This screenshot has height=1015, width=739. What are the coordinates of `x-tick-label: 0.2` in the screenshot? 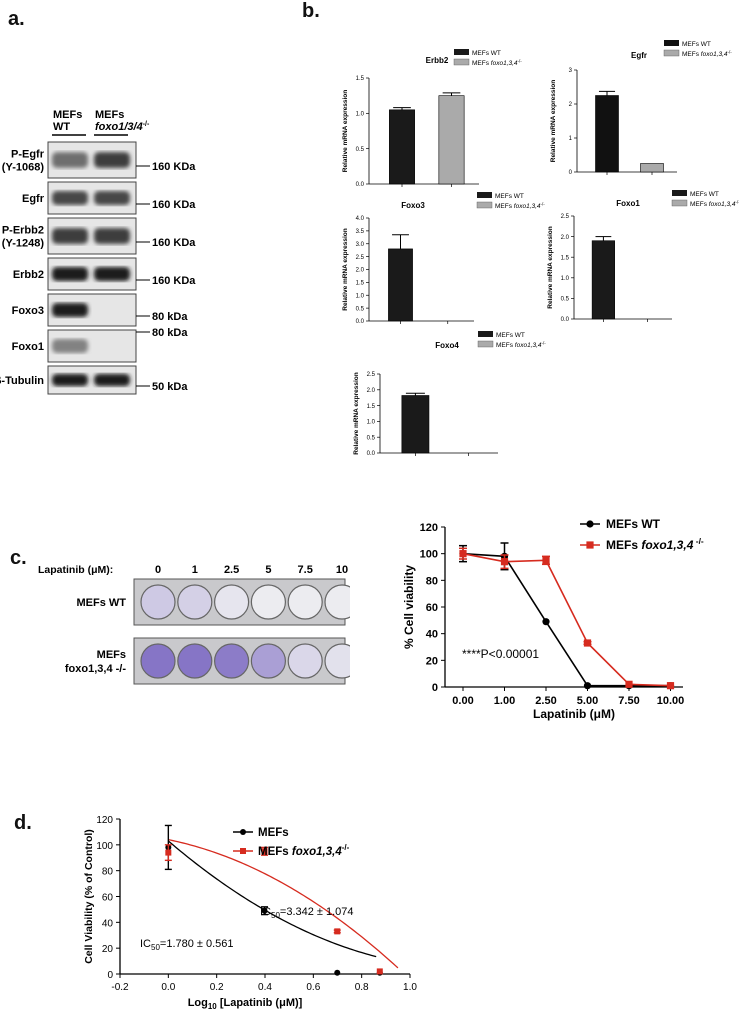 It's located at (217, 987).